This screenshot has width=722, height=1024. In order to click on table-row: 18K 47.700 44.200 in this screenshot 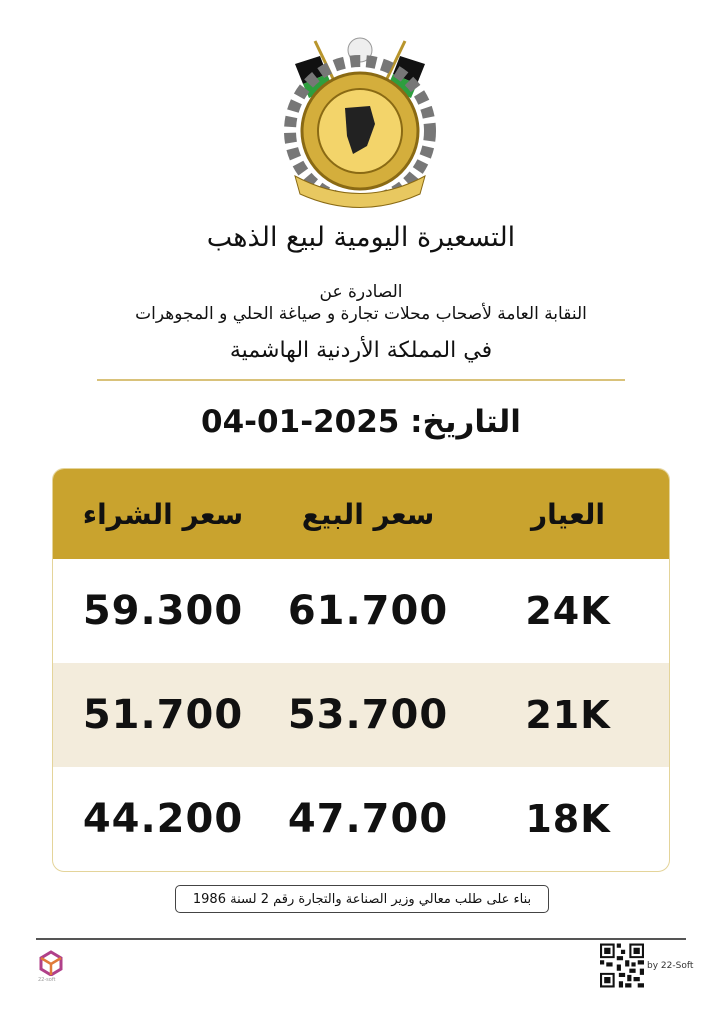, I will do `click(361, 819)`.